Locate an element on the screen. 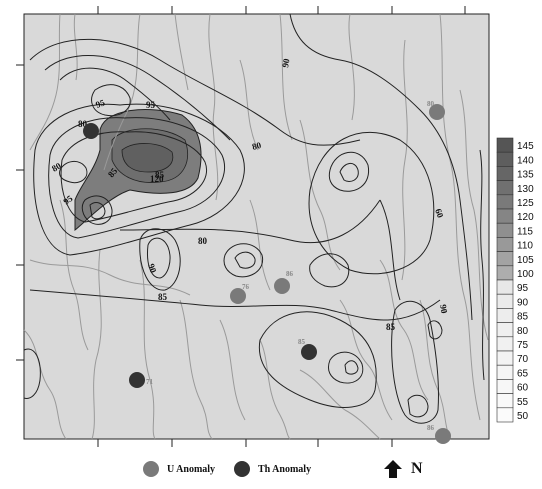 This screenshot has width=542, height=489. point-label: 71 is located at coordinates (150, 382).